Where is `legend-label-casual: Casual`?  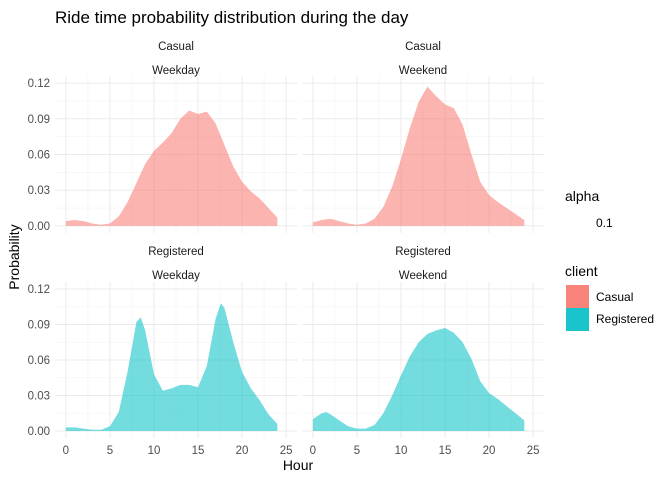 legend-label-casual: Casual is located at coordinates (614, 297).